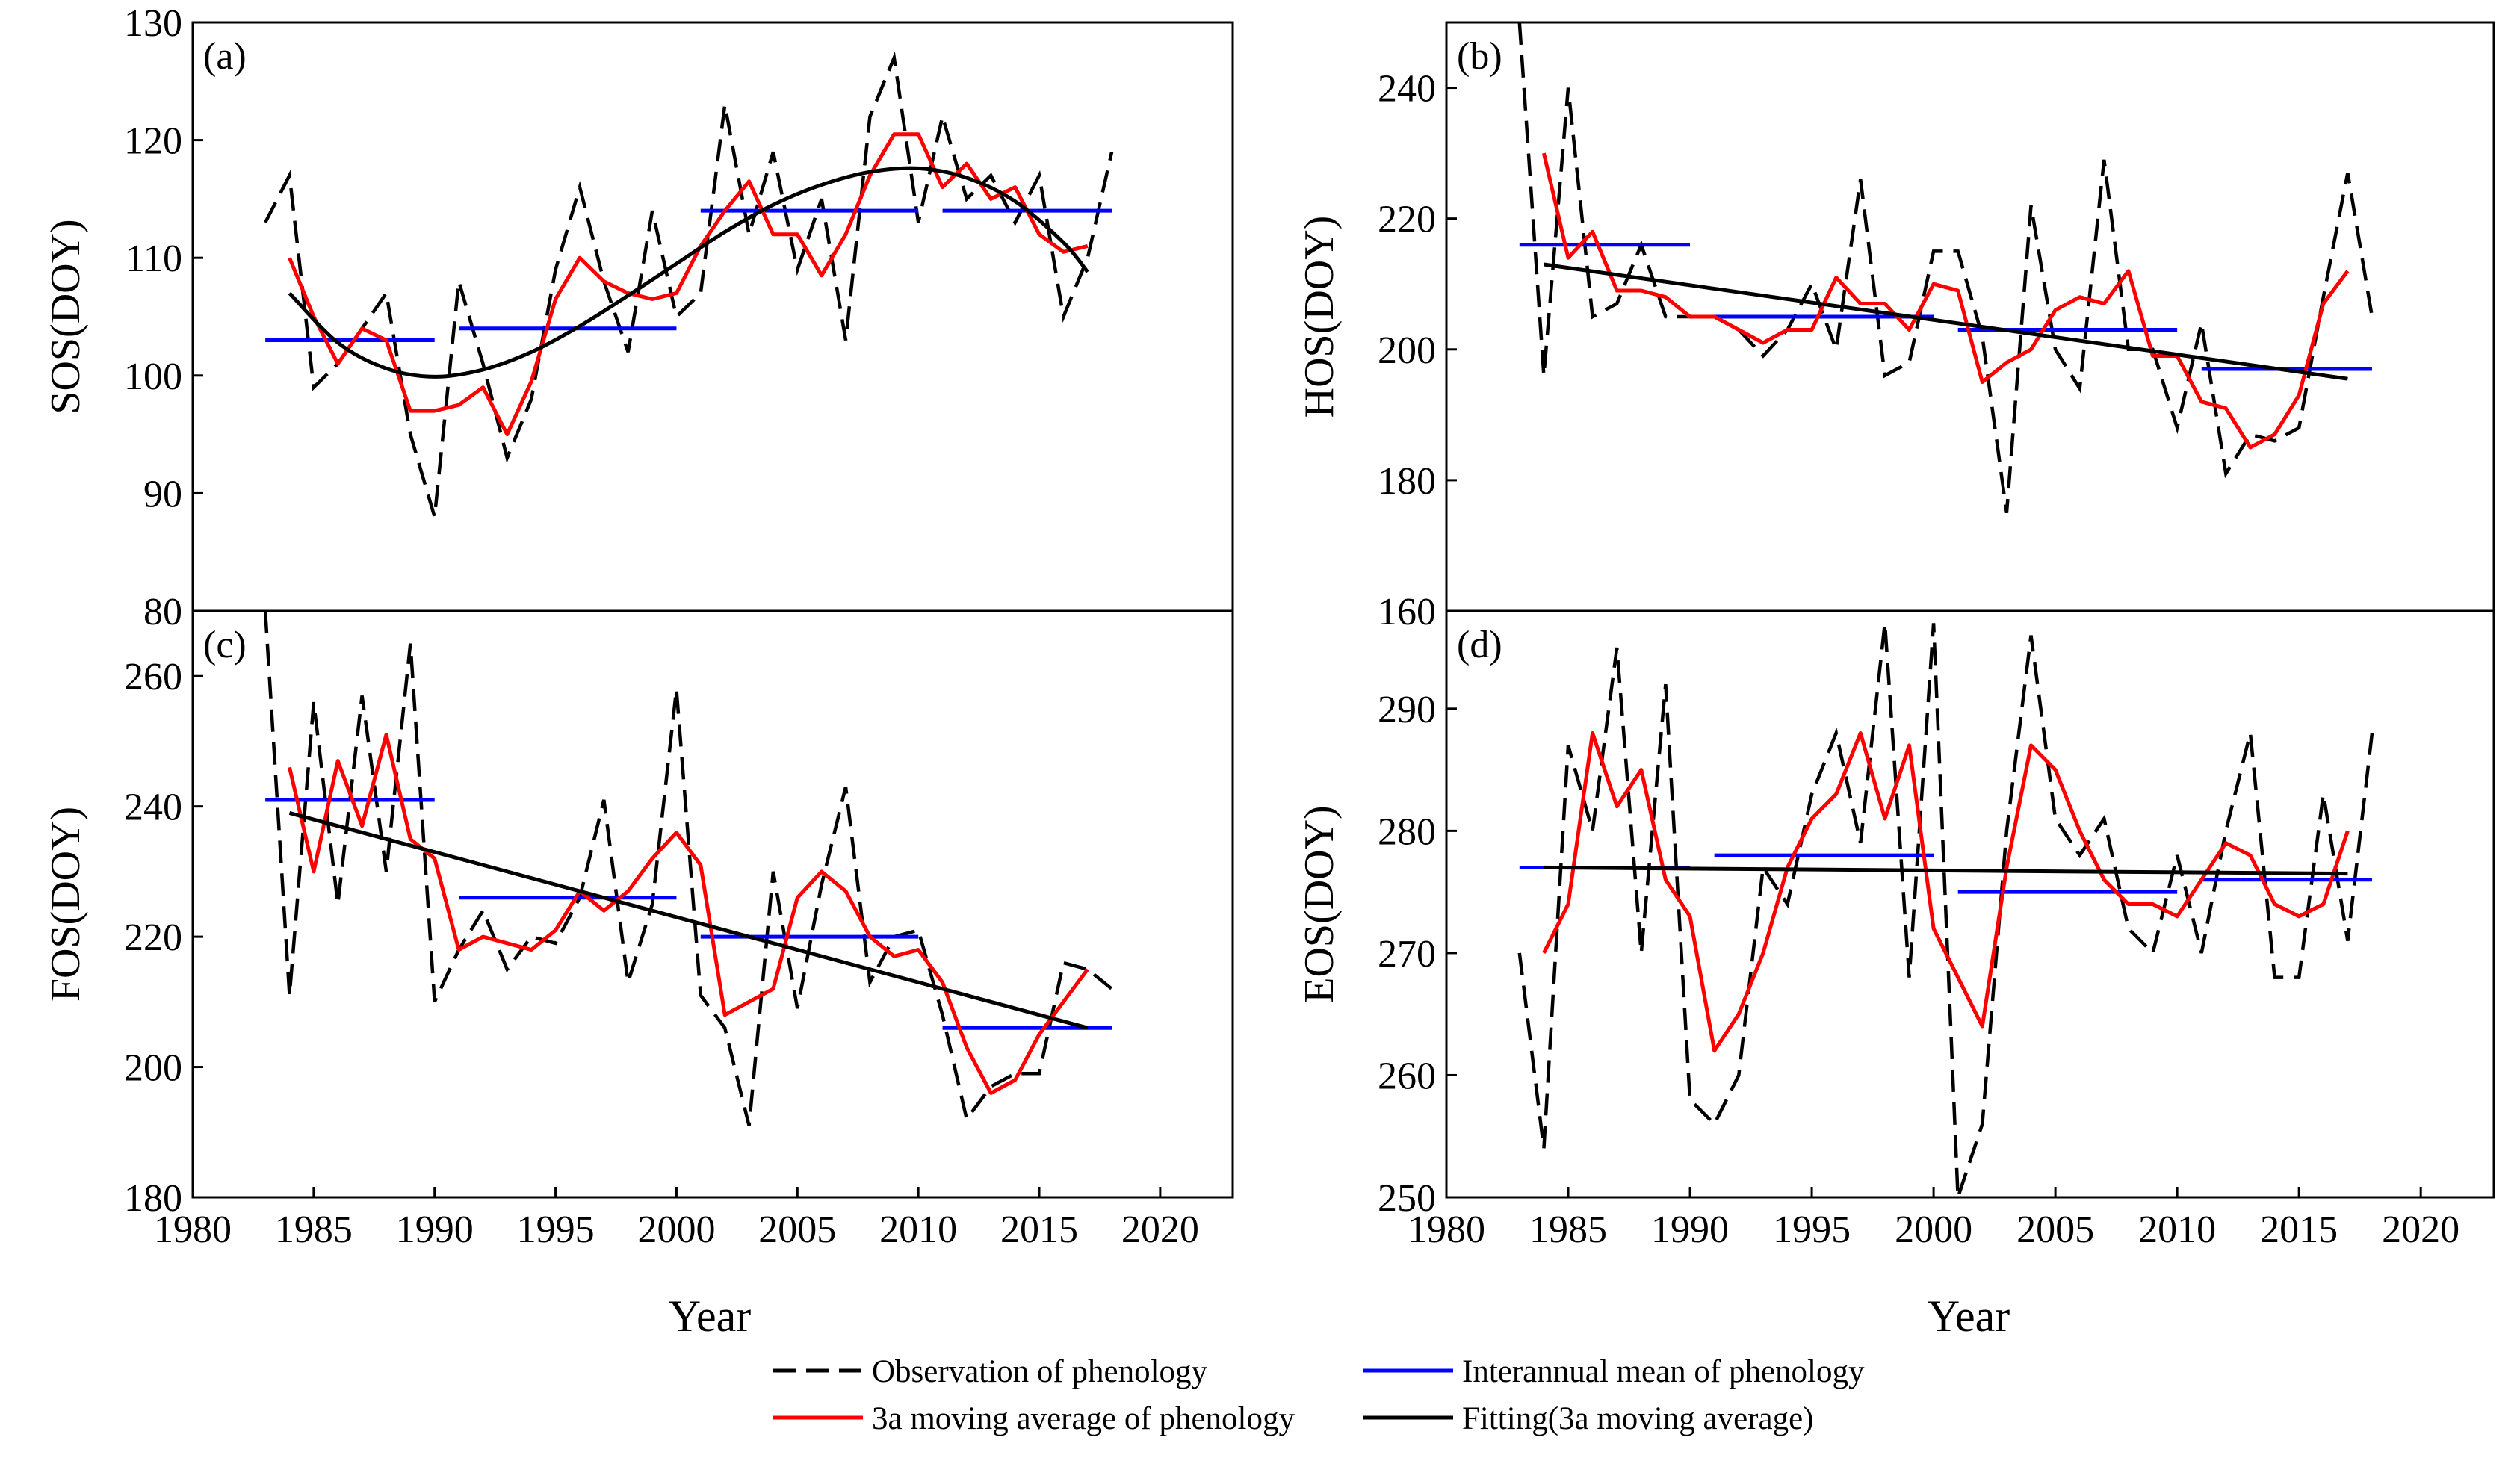  Describe the element at coordinates (1407, 1199) in the screenshot. I see `y-tick-label: 250` at that location.